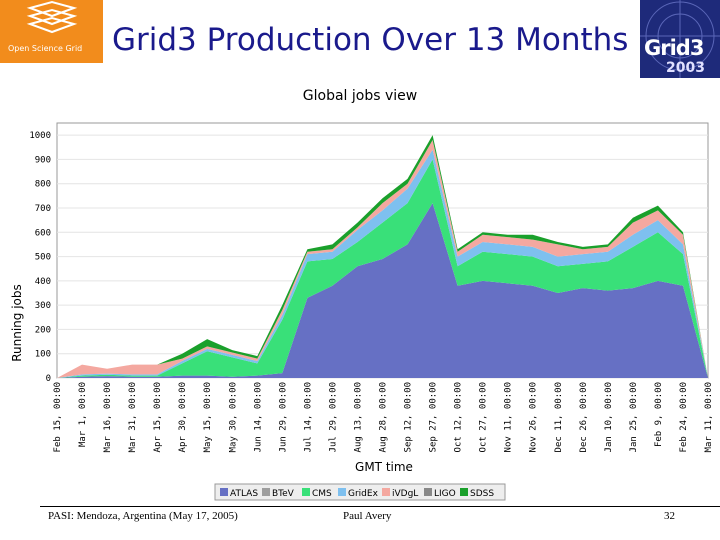  Describe the element at coordinates (233, 417) in the screenshot. I see `x-tick-label: May 30, 00:00` at that location.